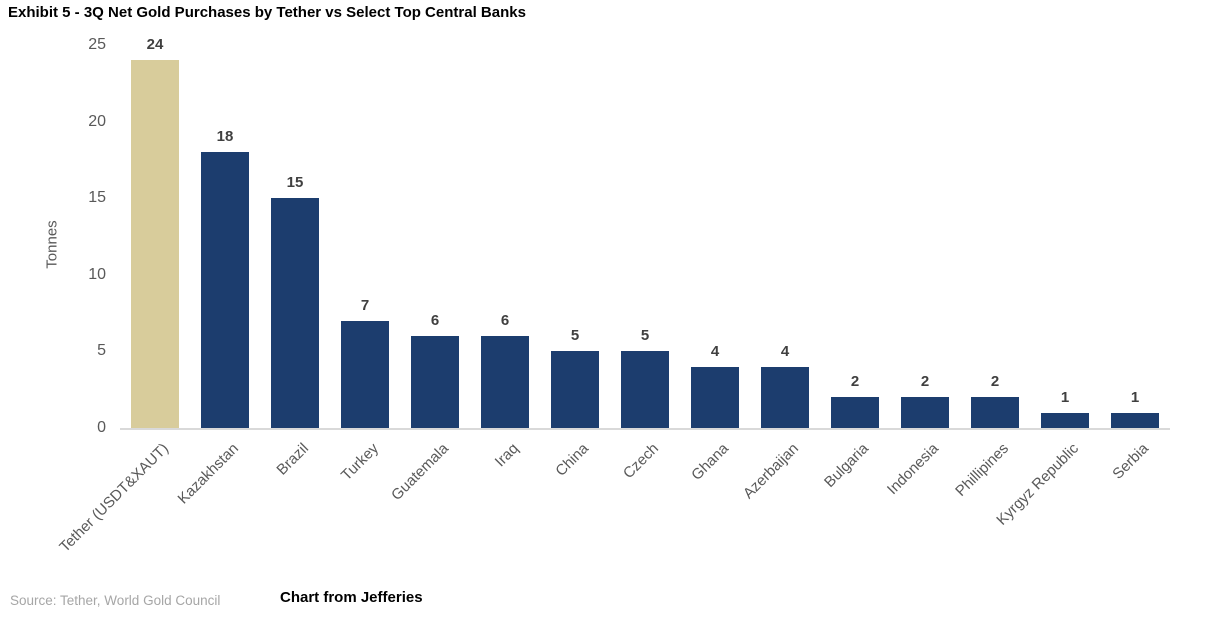 This screenshot has width=1211, height=626. Describe the element at coordinates (925, 412) in the screenshot. I see `bar-indonesia` at that location.